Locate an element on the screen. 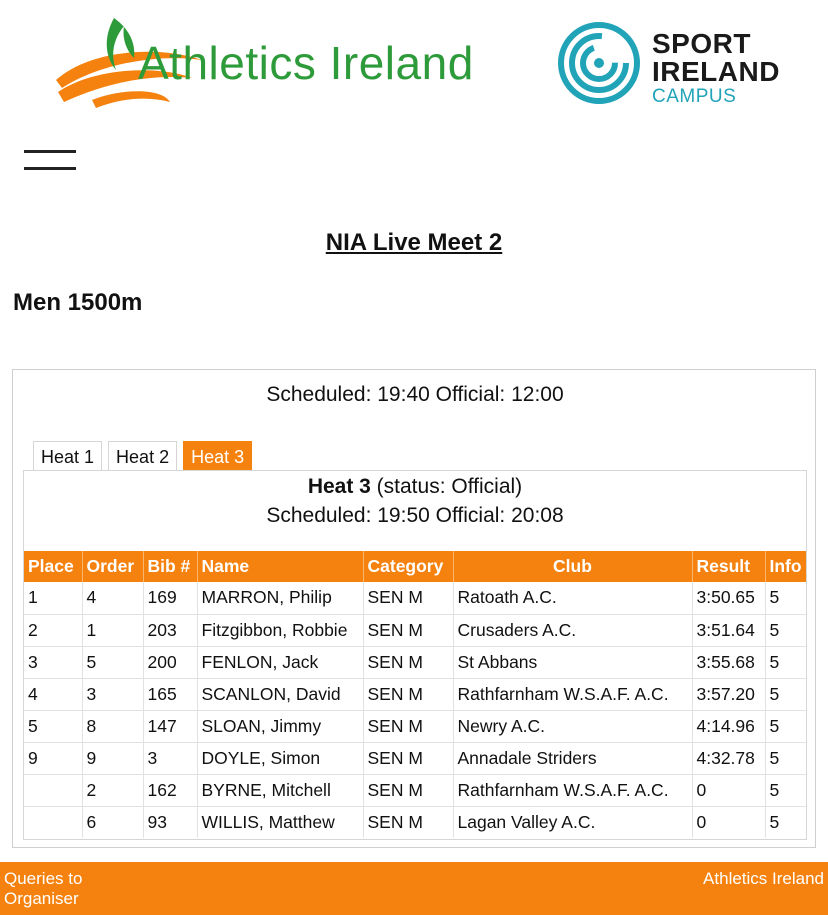 The image size is (828, 915). cell-athlete-name: MARRON, Philip is located at coordinates (280, 598).